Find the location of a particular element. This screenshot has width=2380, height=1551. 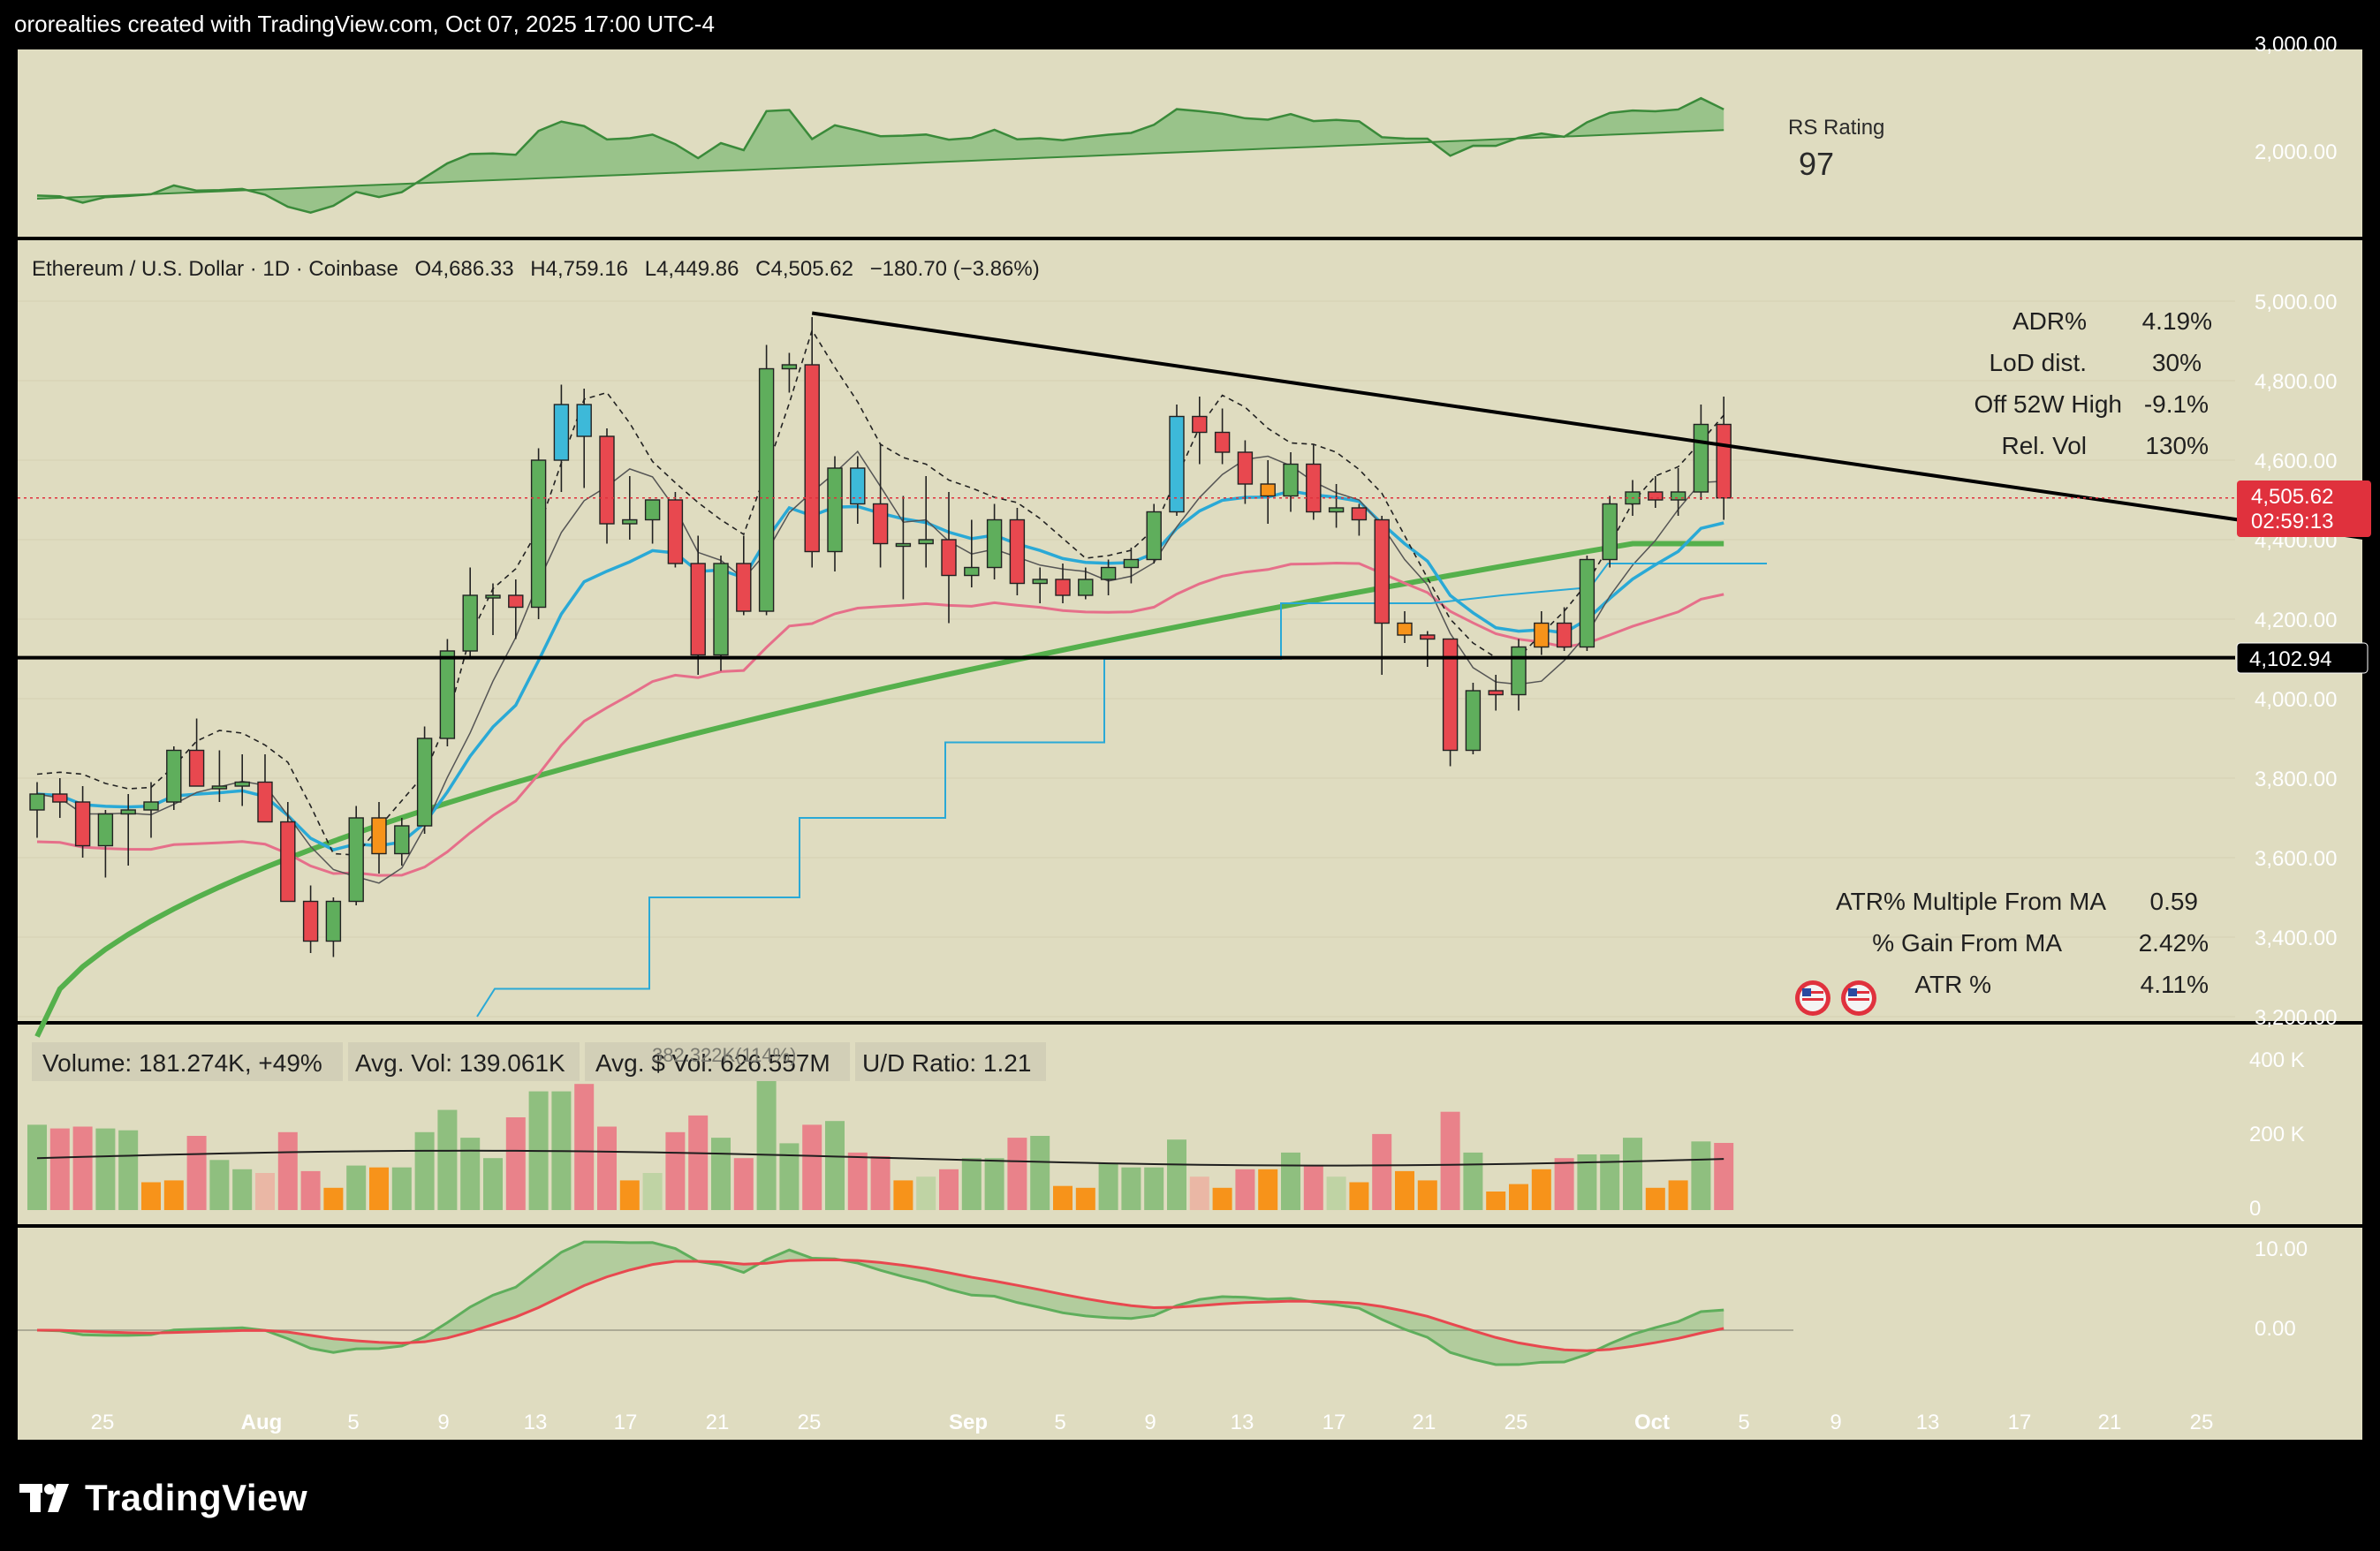

volume-axis: 400 K 200 K 0 is located at coordinates (2277, 1135).